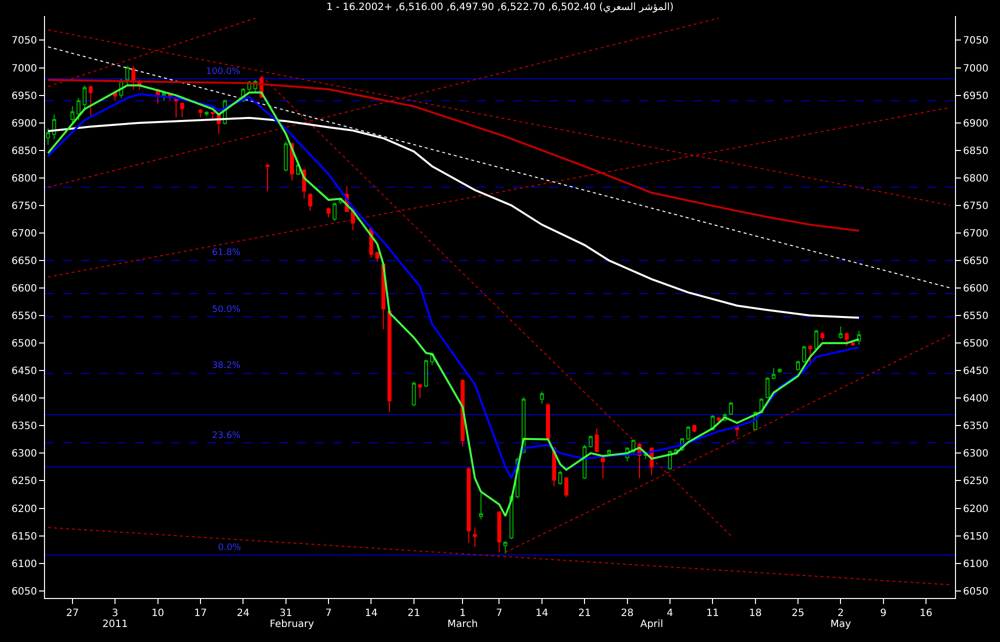  Describe the element at coordinates (24, 399) in the screenshot. I see `y-tick-label: 6400` at that location.